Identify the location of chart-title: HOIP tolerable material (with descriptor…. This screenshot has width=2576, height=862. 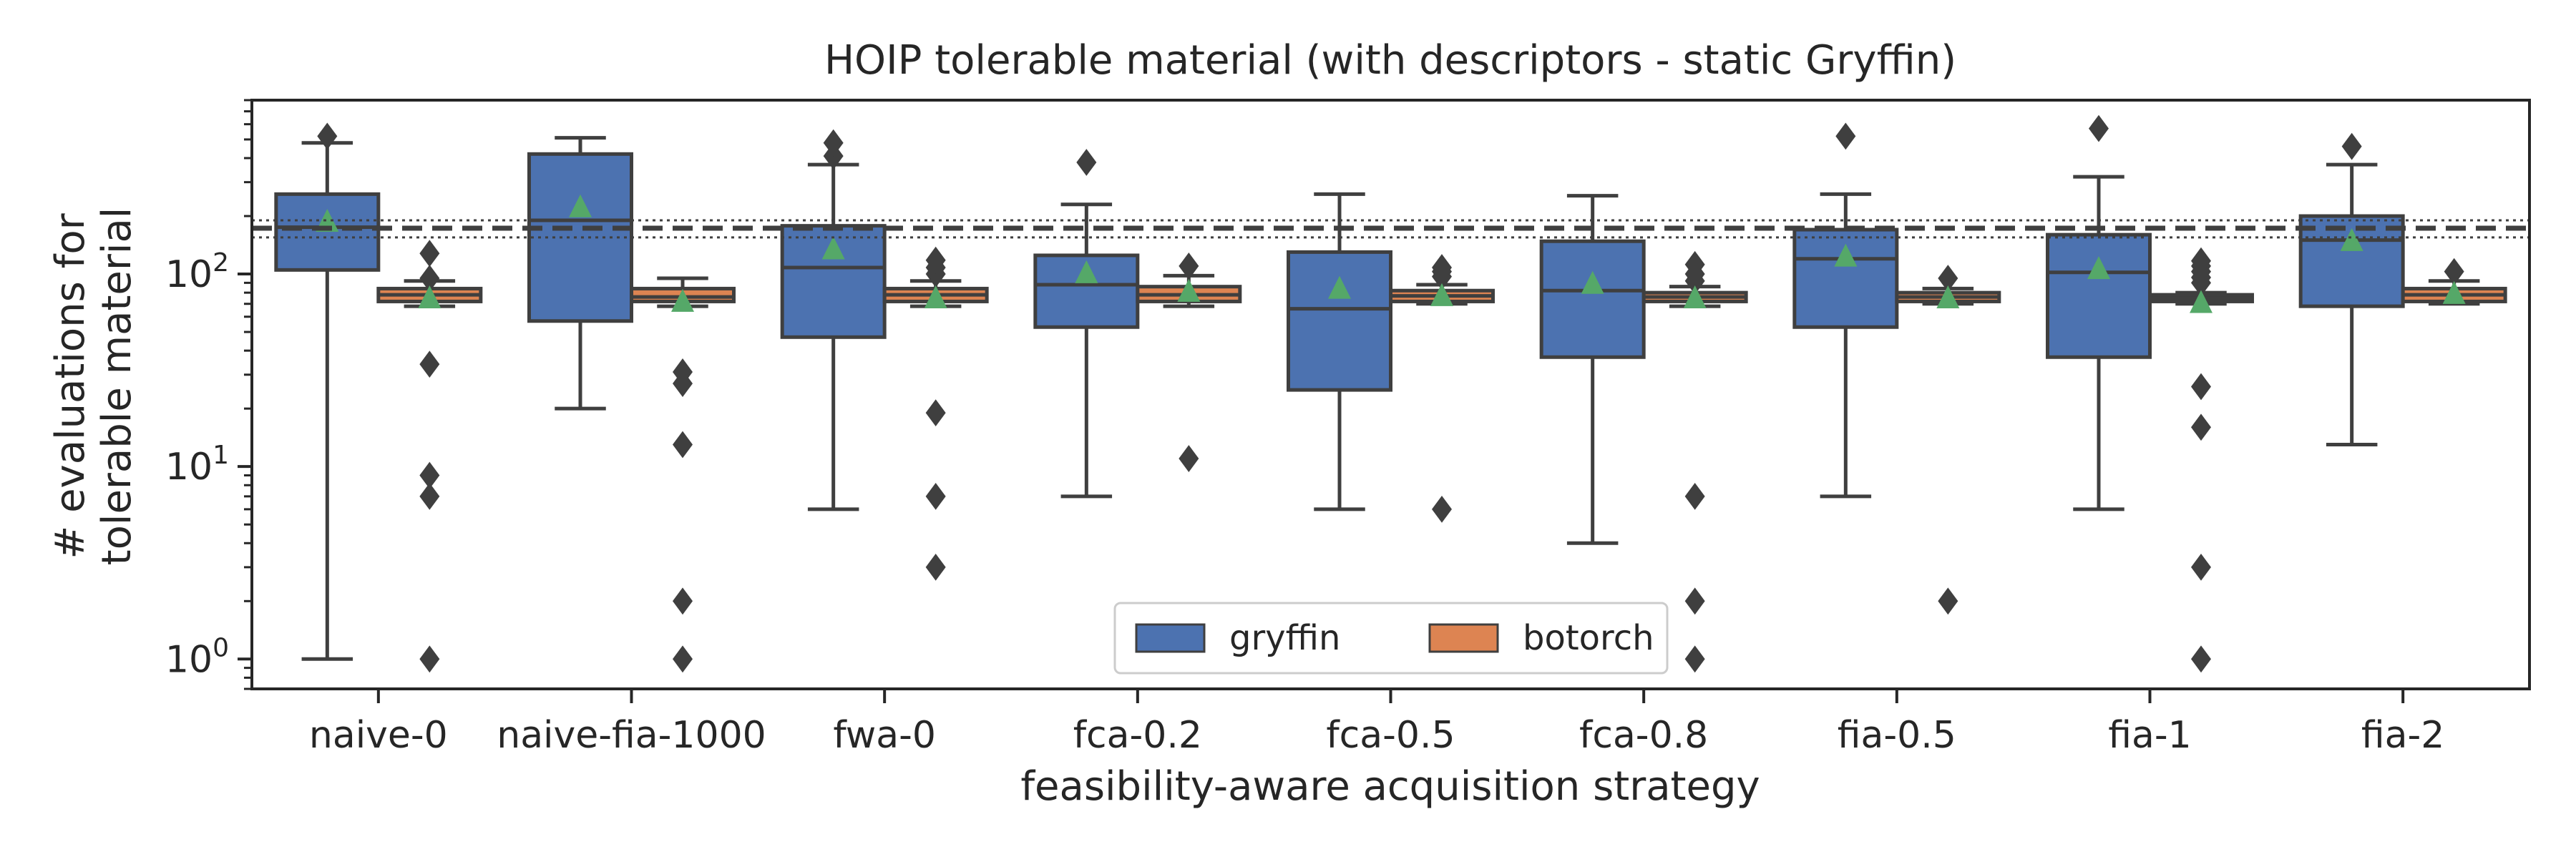
(1390, 61).